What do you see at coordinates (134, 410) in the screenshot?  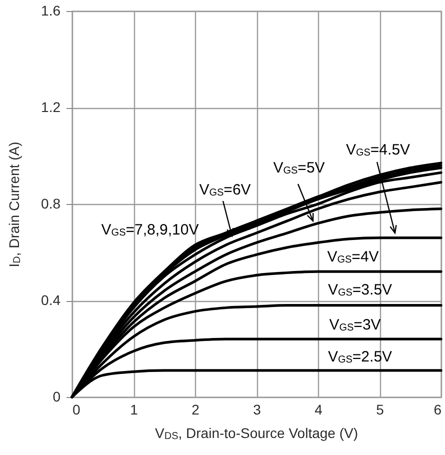 I see `x-tick-label: 1` at bounding box center [134, 410].